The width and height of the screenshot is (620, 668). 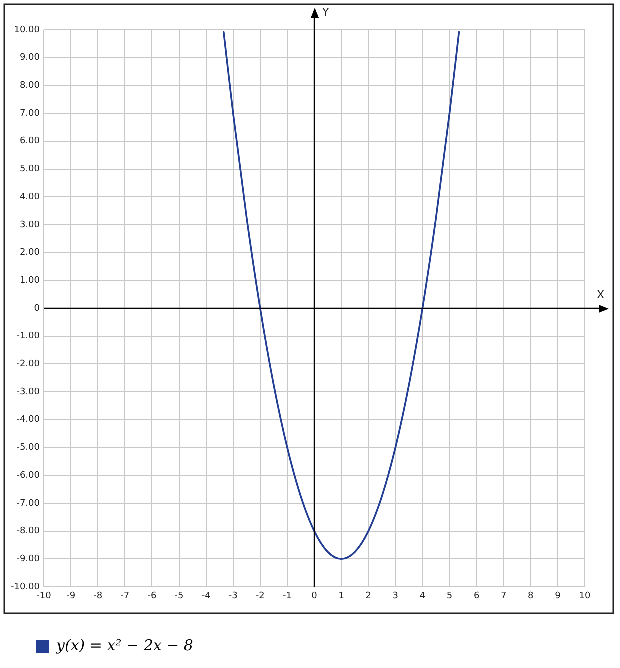 I want to click on legend-label: y(x) = x² − 2x − 8, so click(x=125, y=645).